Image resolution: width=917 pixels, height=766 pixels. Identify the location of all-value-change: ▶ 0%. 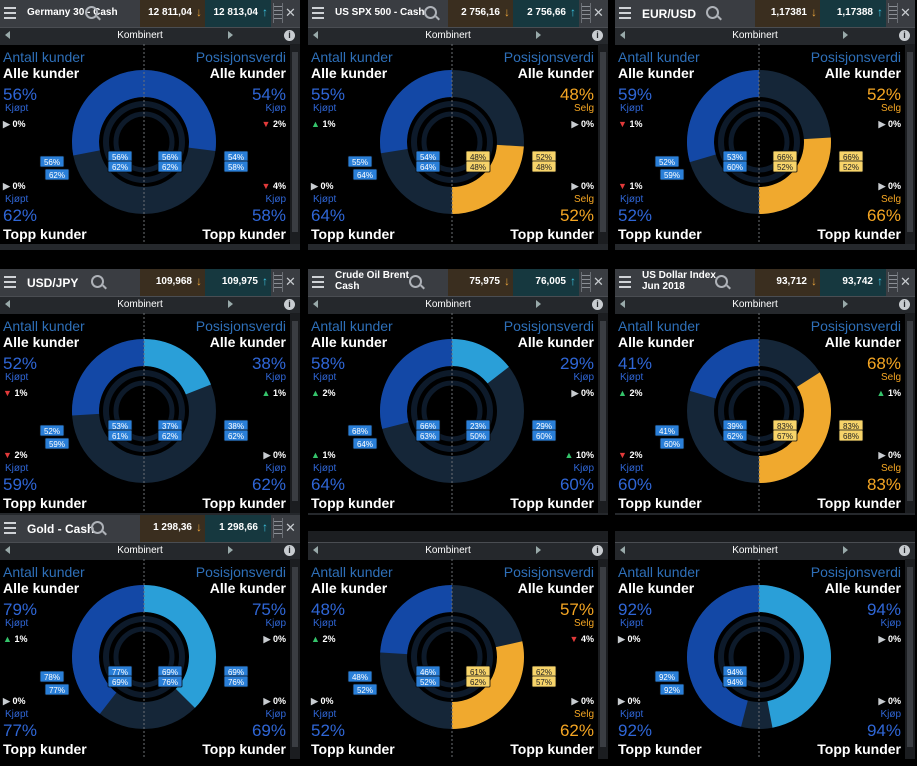
(583, 393).